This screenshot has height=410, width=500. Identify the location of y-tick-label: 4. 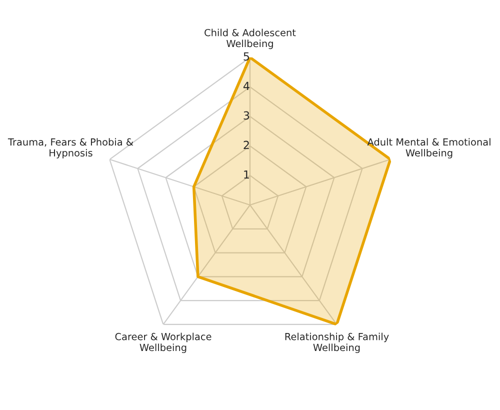
(246, 86).